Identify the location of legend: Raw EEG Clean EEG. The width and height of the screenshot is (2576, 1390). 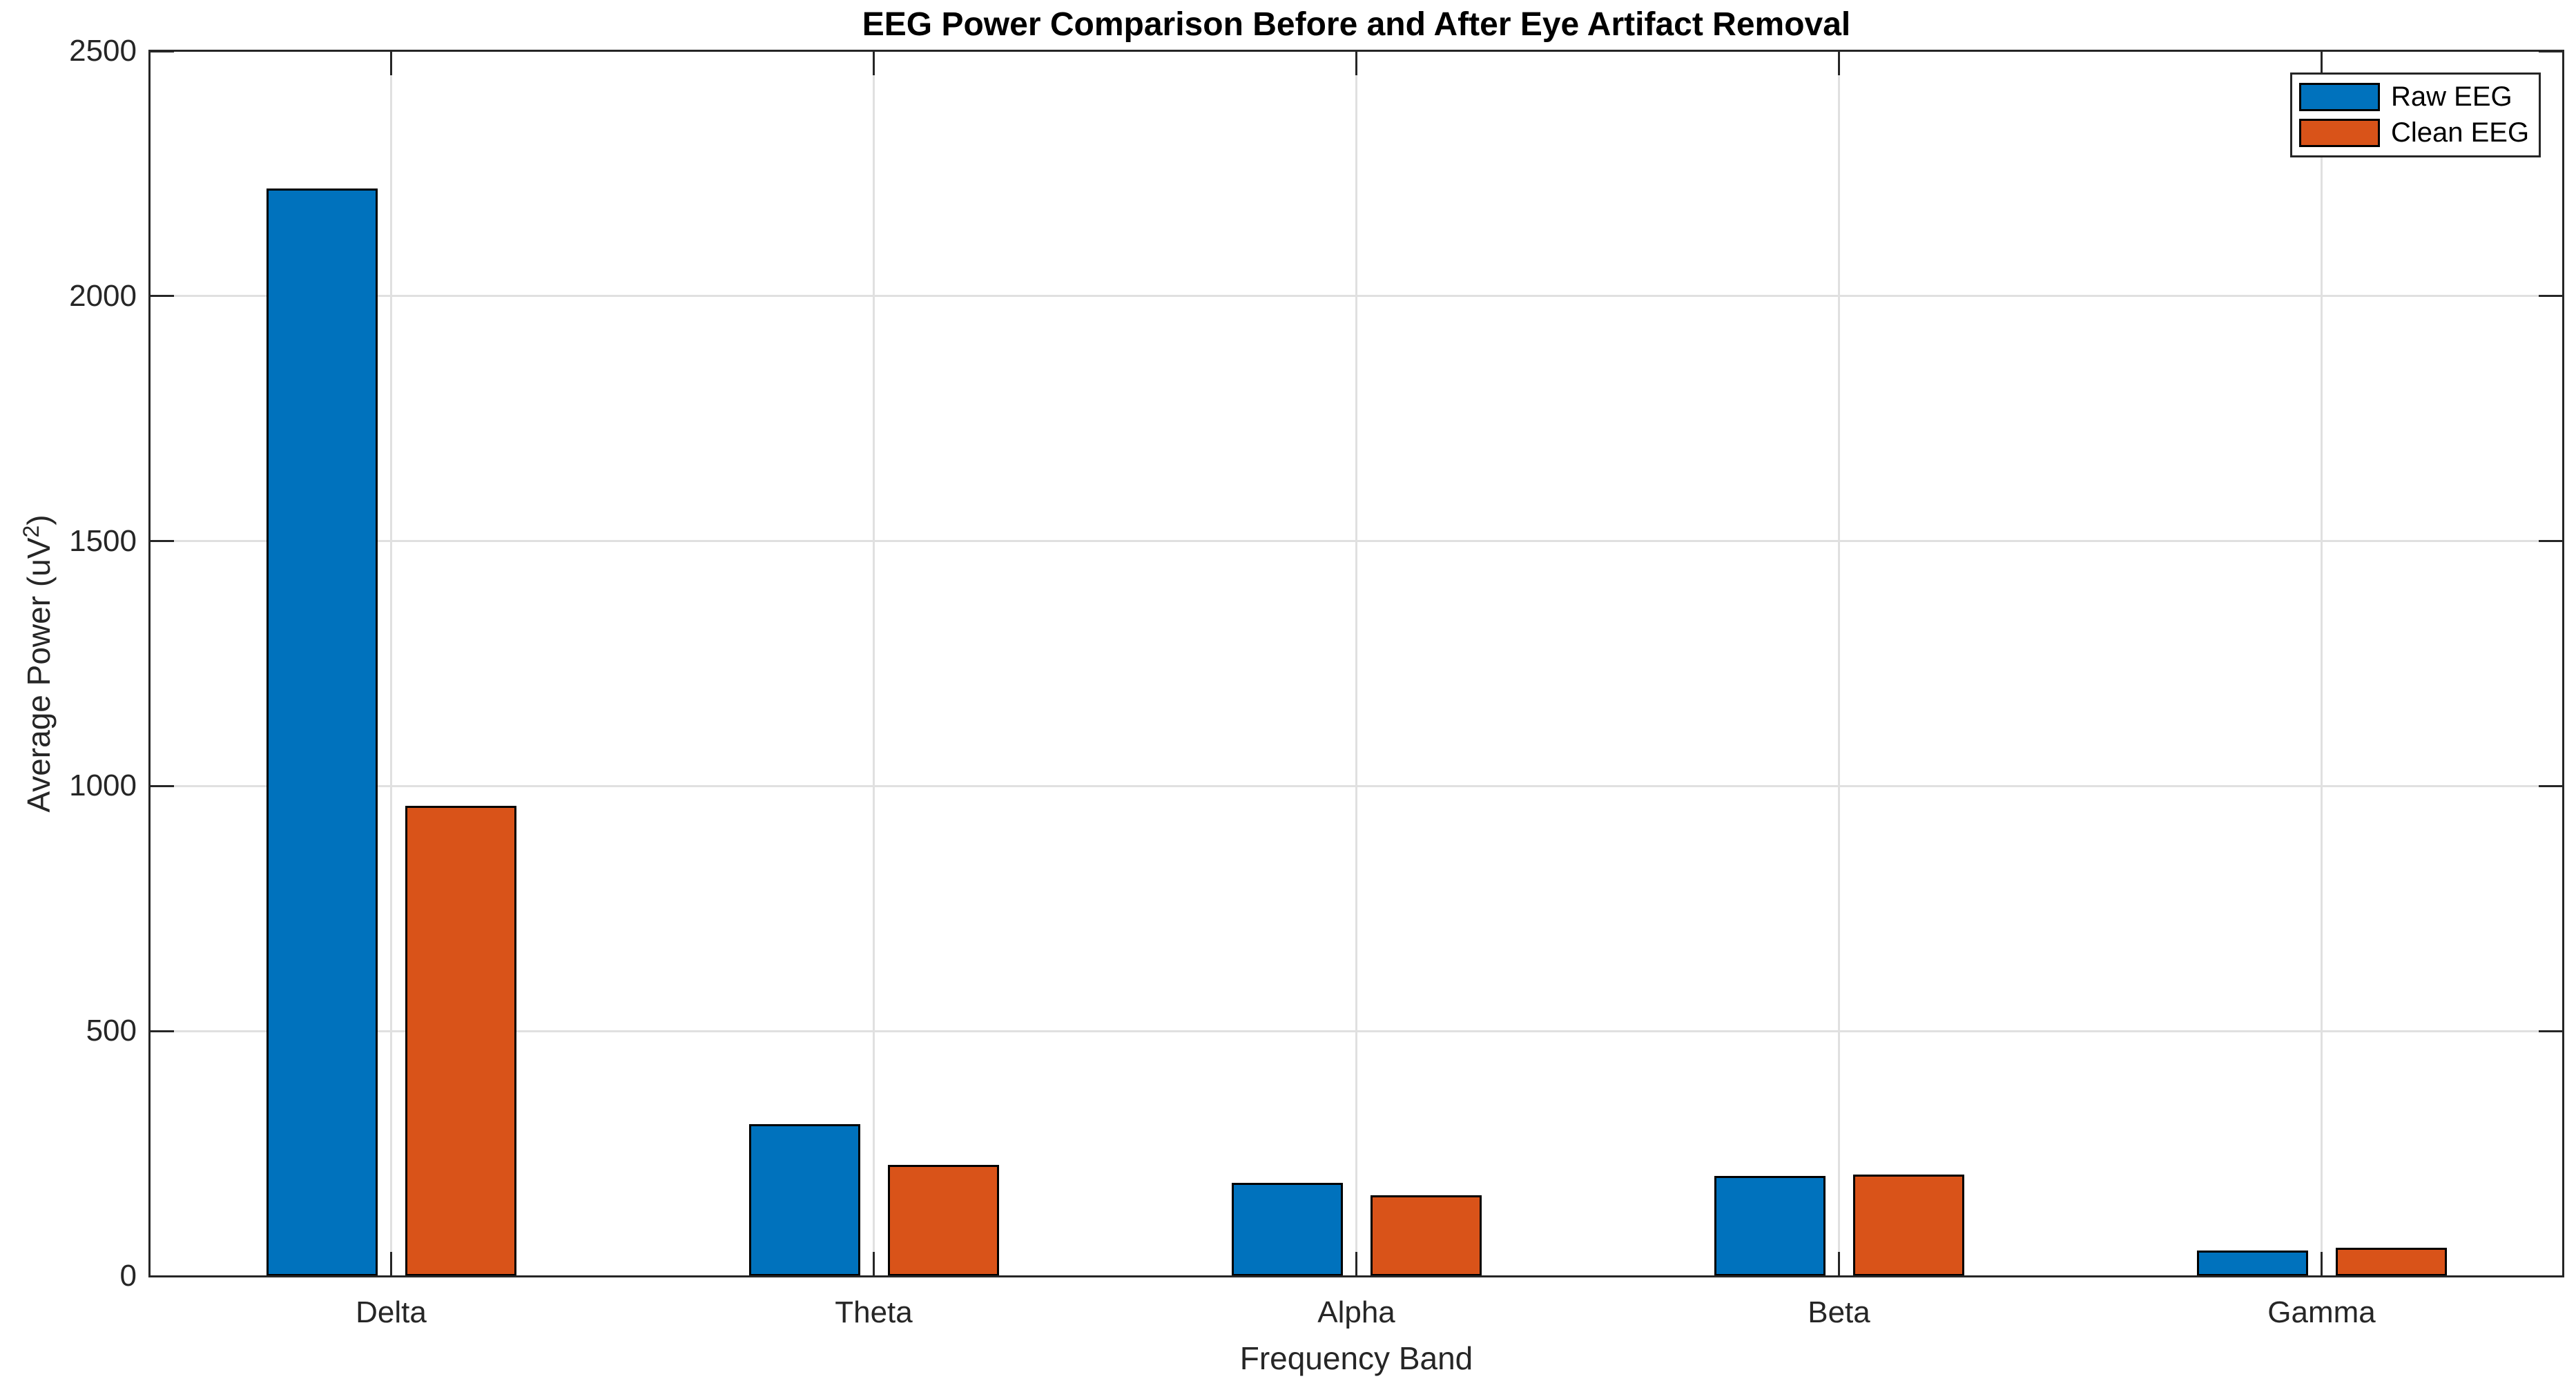
(2416, 115).